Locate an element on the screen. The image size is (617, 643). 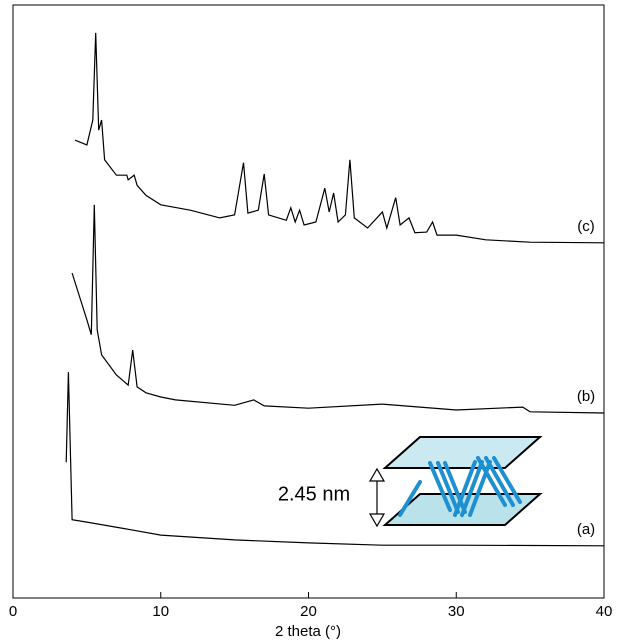
x-tick-label: 30 is located at coordinates (456, 611).